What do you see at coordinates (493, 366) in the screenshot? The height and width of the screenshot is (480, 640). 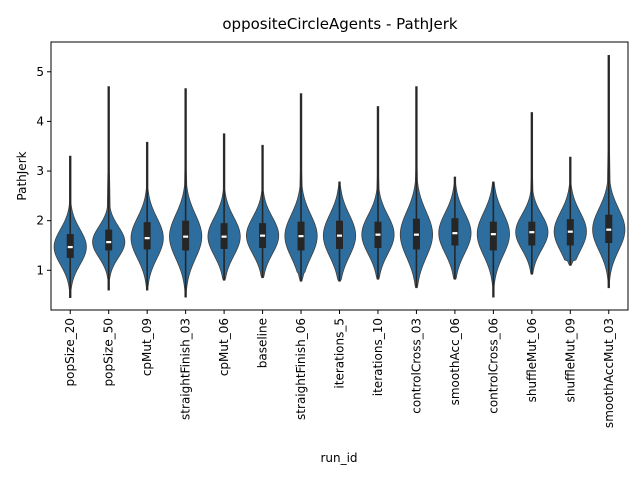 I see `x-tick-label: controlCross_06` at bounding box center [493, 366].